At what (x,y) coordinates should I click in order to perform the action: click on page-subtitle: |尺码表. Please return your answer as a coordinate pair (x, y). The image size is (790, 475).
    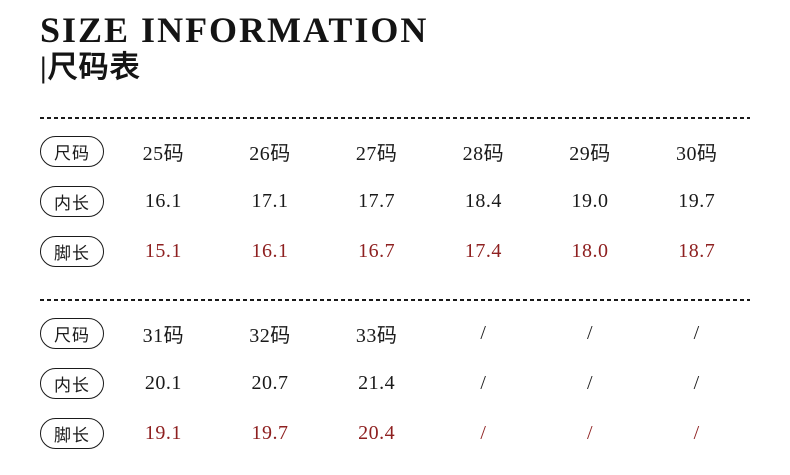
    Looking at the image, I should click on (90, 67).